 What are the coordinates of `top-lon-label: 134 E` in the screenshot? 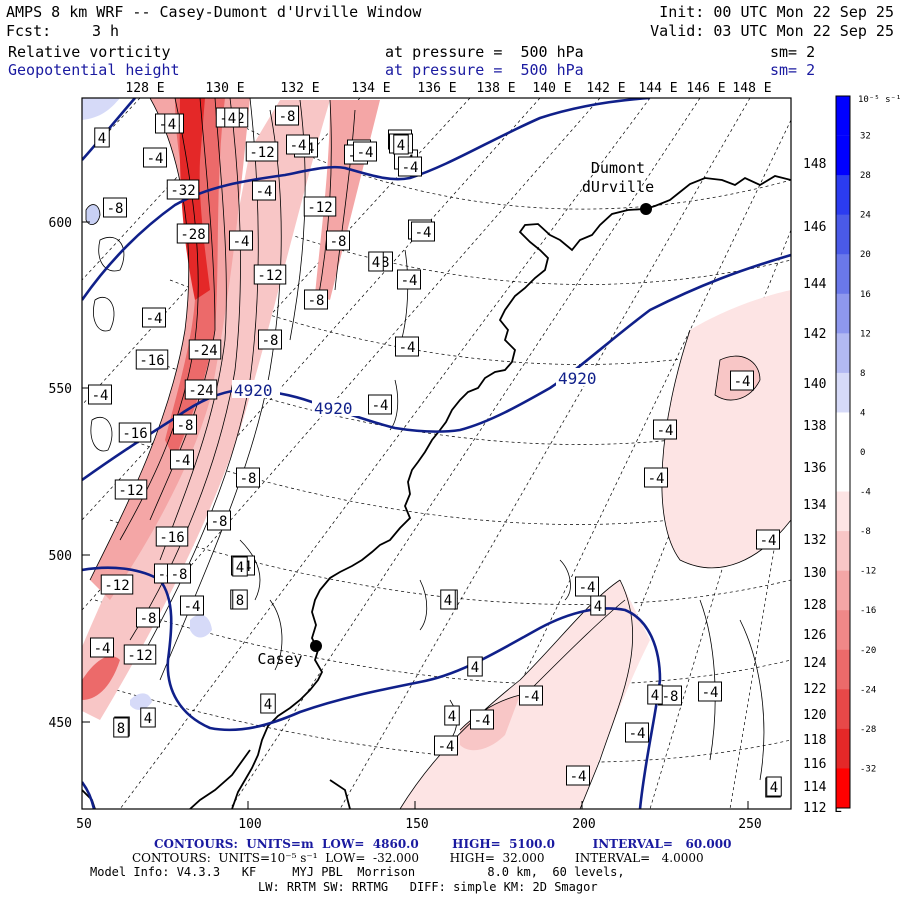 It's located at (370, 88).